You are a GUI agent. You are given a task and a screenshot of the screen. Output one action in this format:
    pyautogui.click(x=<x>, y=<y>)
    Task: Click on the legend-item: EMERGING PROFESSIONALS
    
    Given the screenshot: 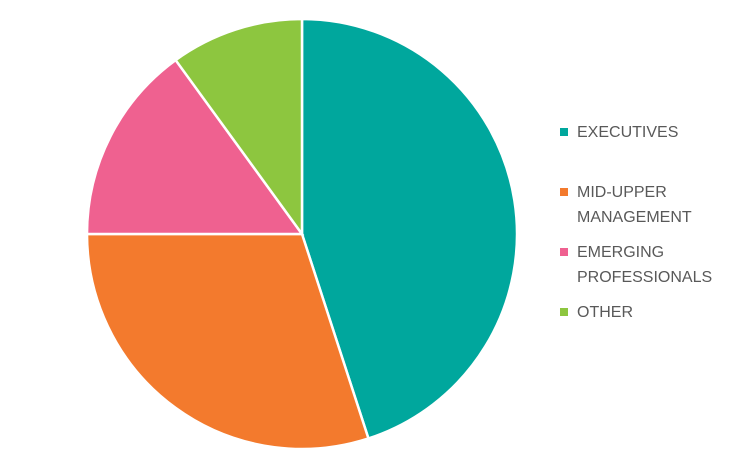 What is the action you would take?
    pyautogui.click(x=640, y=265)
    